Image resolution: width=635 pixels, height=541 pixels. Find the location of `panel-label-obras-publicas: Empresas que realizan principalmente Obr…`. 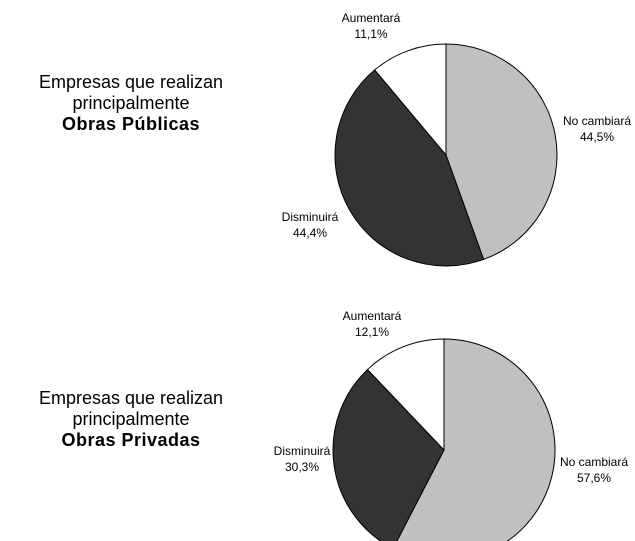

panel-label-obras-publicas: Empresas que realizan principalmente Obr… is located at coordinates (131, 103).